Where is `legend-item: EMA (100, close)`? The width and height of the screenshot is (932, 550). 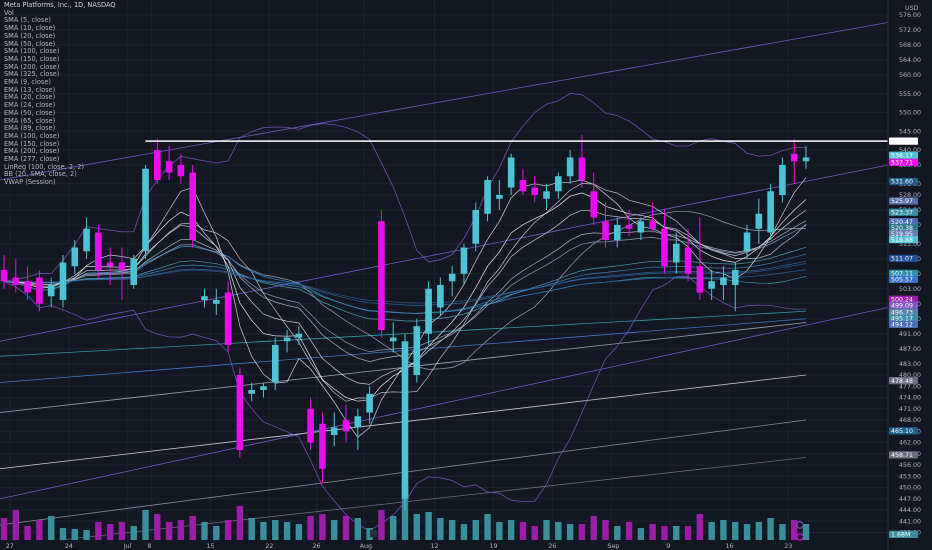
legend-item: EMA (100, close) is located at coordinates (32, 135).